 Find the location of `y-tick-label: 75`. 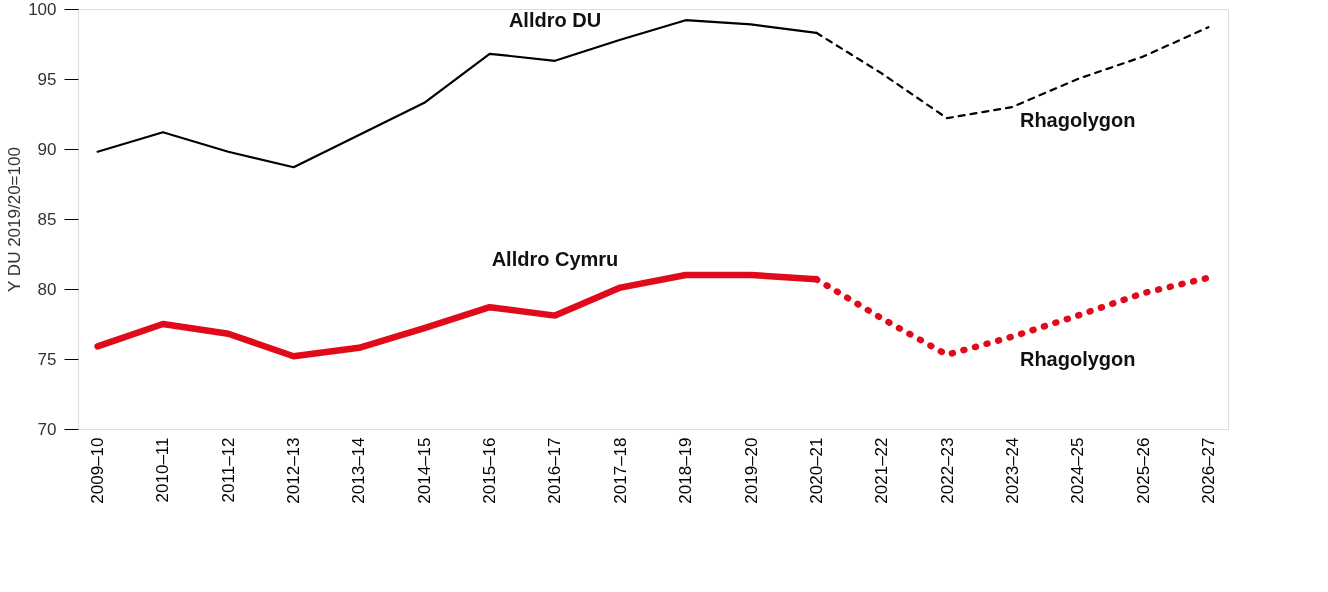

y-tick-label: 75 is located at coordinates (47, 359).